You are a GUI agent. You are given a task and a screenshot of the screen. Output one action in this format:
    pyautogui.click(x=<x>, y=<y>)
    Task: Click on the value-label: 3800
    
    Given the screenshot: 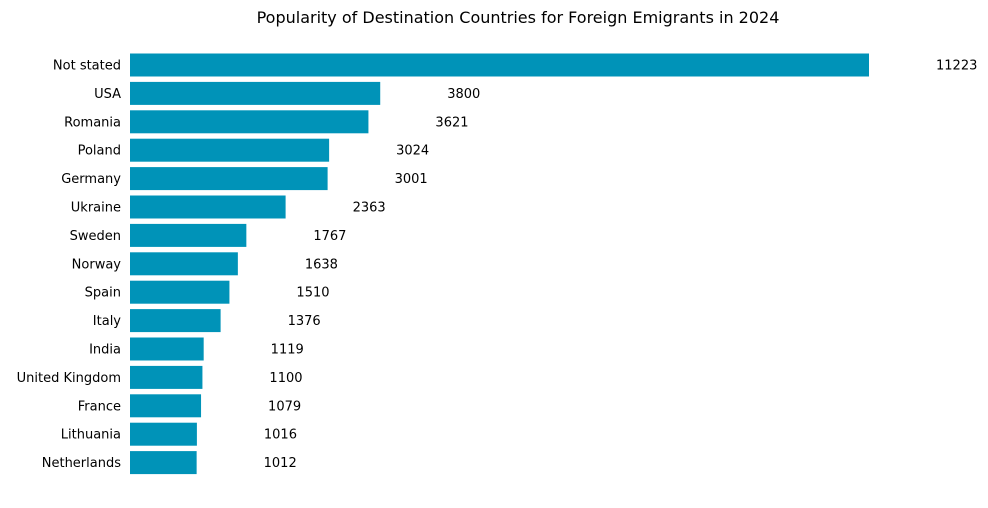 What is the action you would take?
    pyautogui.click(x=463, y=94)
    